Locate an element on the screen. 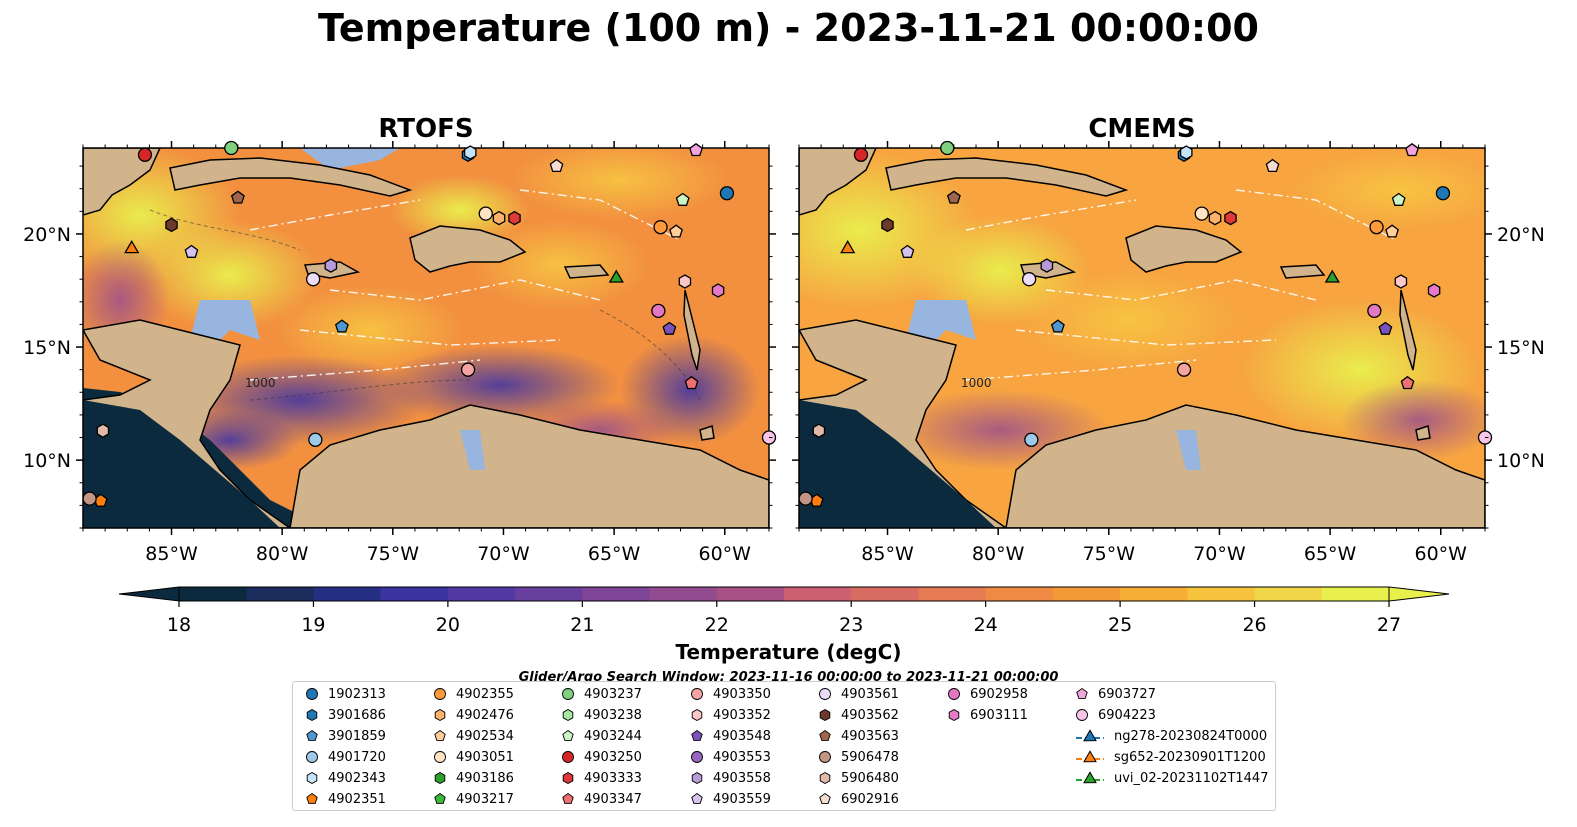 This screenshot has width=1577, height=827. legend-item: 6902916 is located at coordinates (858, 799).